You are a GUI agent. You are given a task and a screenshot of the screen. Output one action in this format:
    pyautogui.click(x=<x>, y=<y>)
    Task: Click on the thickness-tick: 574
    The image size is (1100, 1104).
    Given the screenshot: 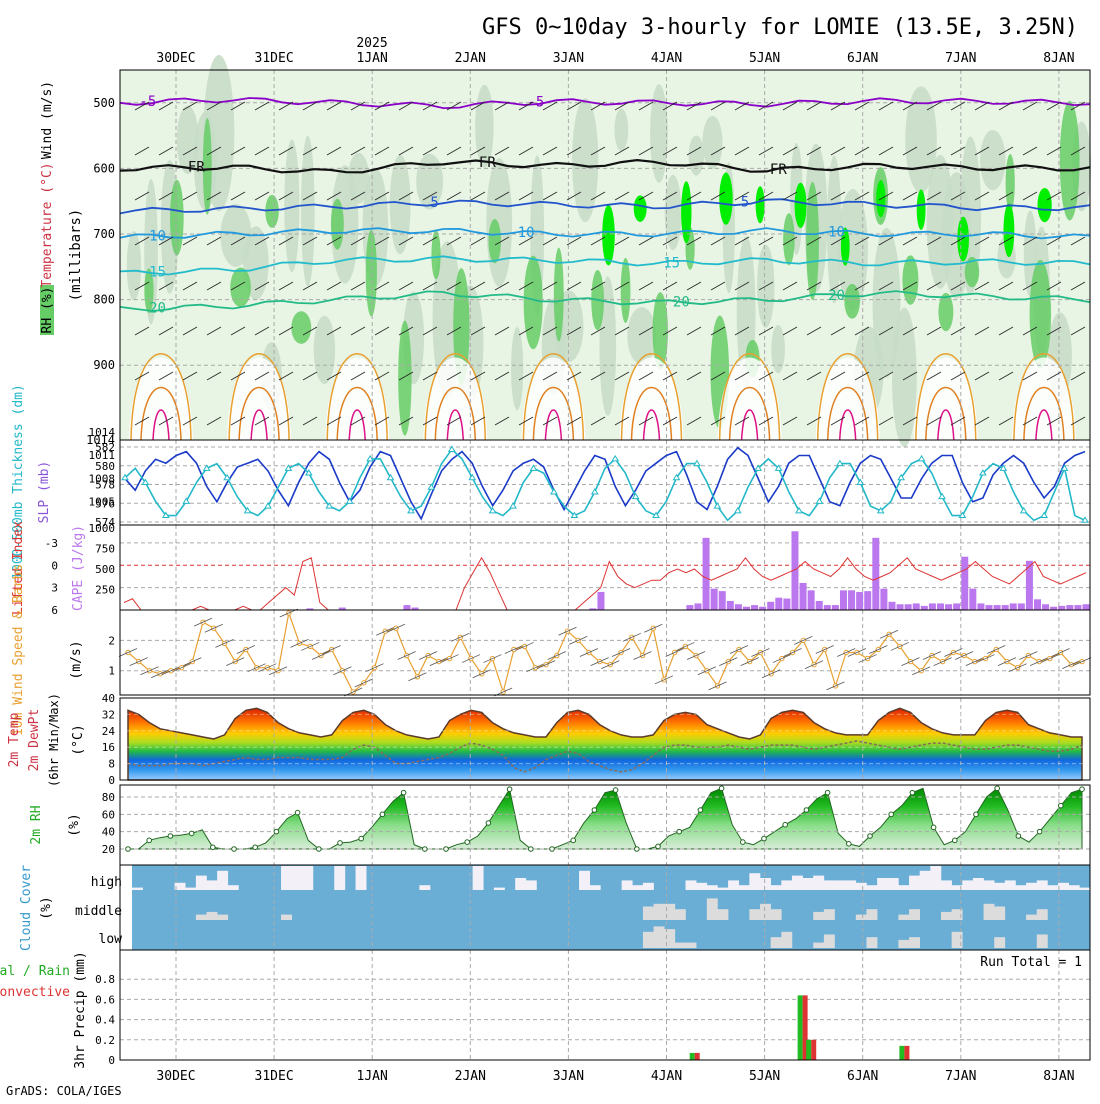 What is the action you would take?
    pyautogui.click(x=105, y=522)
    